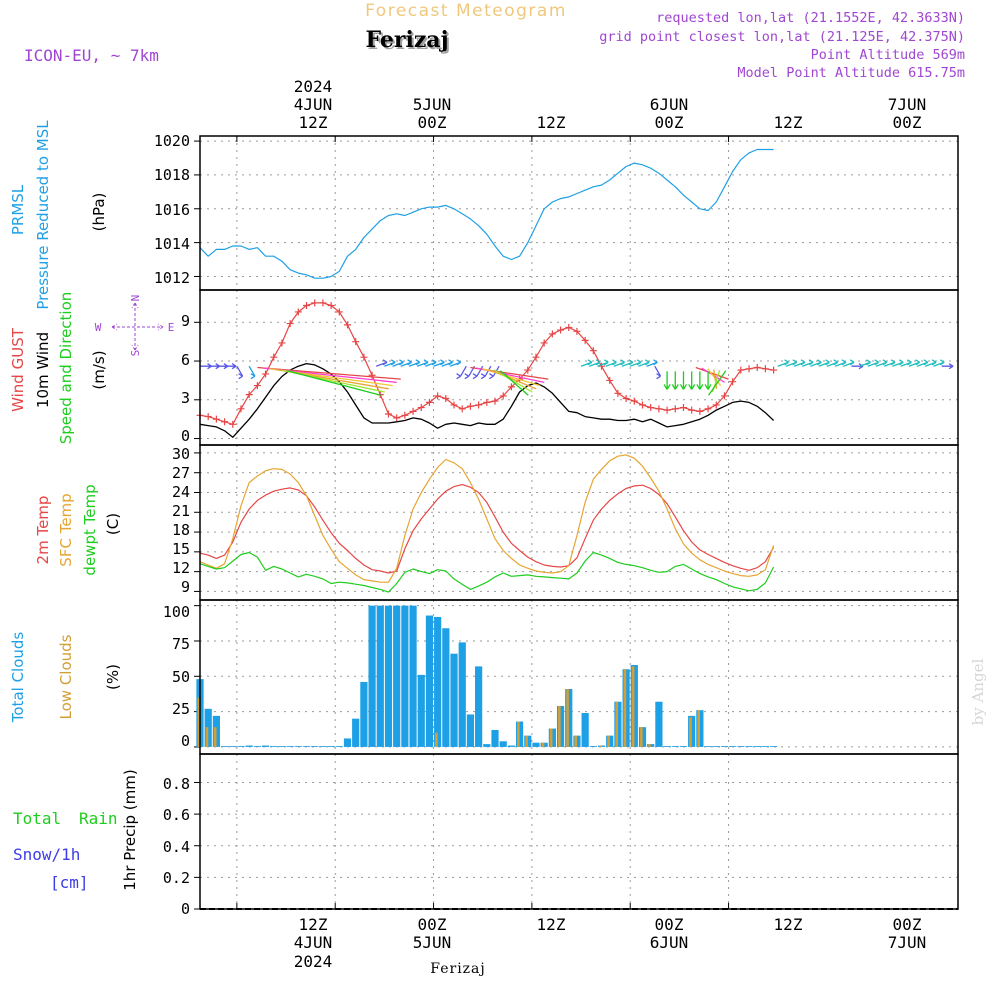 The width and height of the screenshot is (1000, 1000). I want to click on wind-label-unit: (m/s), so click(99, 369).